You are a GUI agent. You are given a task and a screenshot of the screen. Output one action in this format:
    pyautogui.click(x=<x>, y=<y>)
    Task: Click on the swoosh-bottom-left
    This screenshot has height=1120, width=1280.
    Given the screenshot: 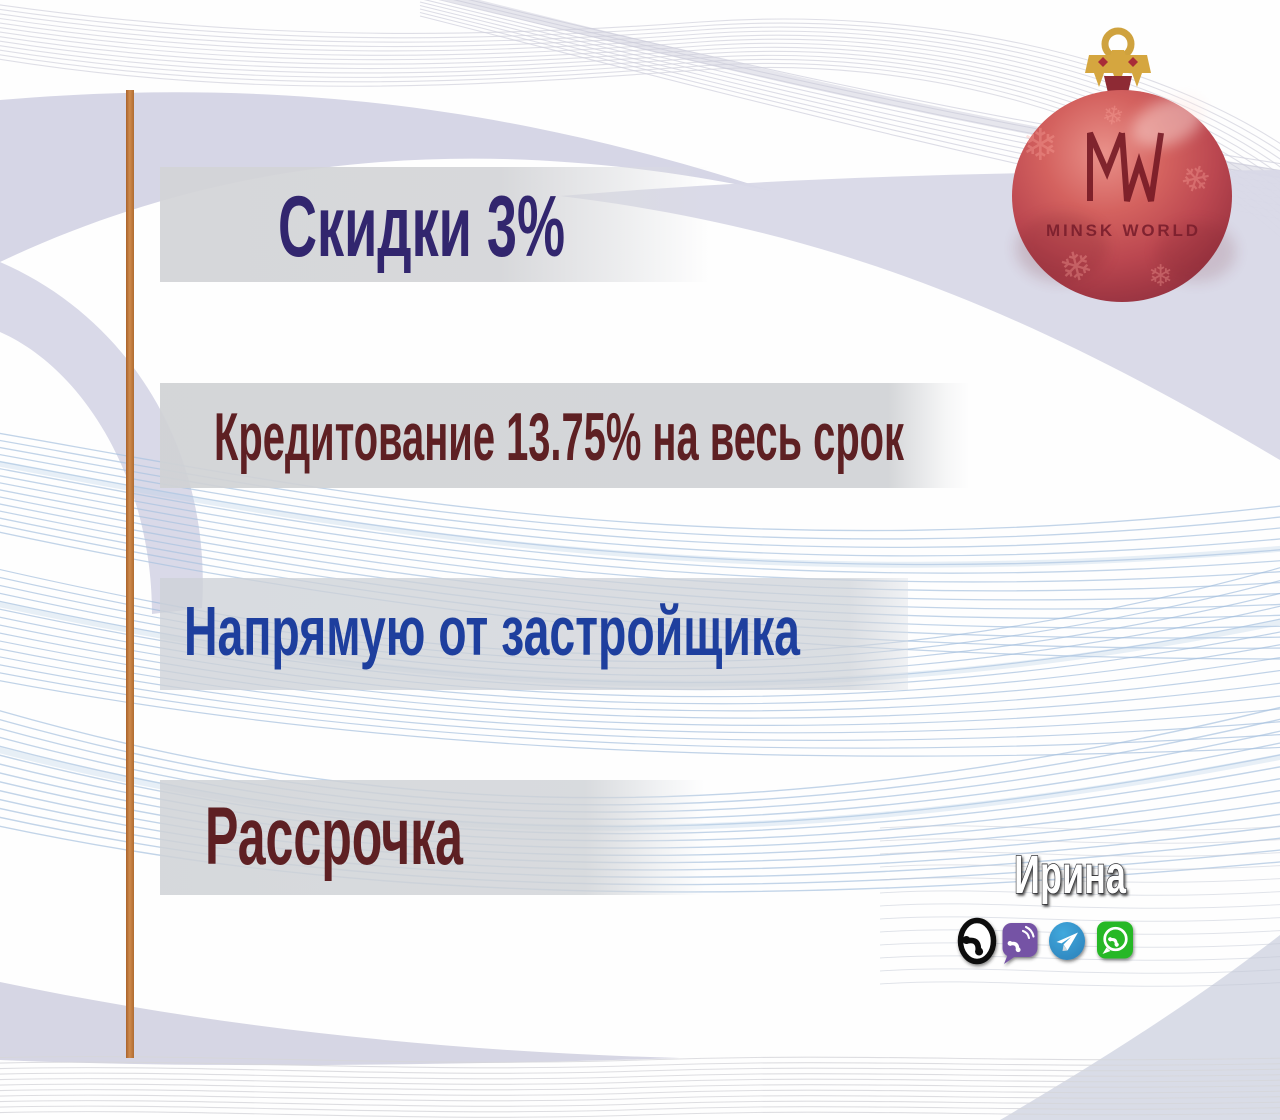 What is the action you would take?
    pyautogui.click(x=340, y=1024)
    